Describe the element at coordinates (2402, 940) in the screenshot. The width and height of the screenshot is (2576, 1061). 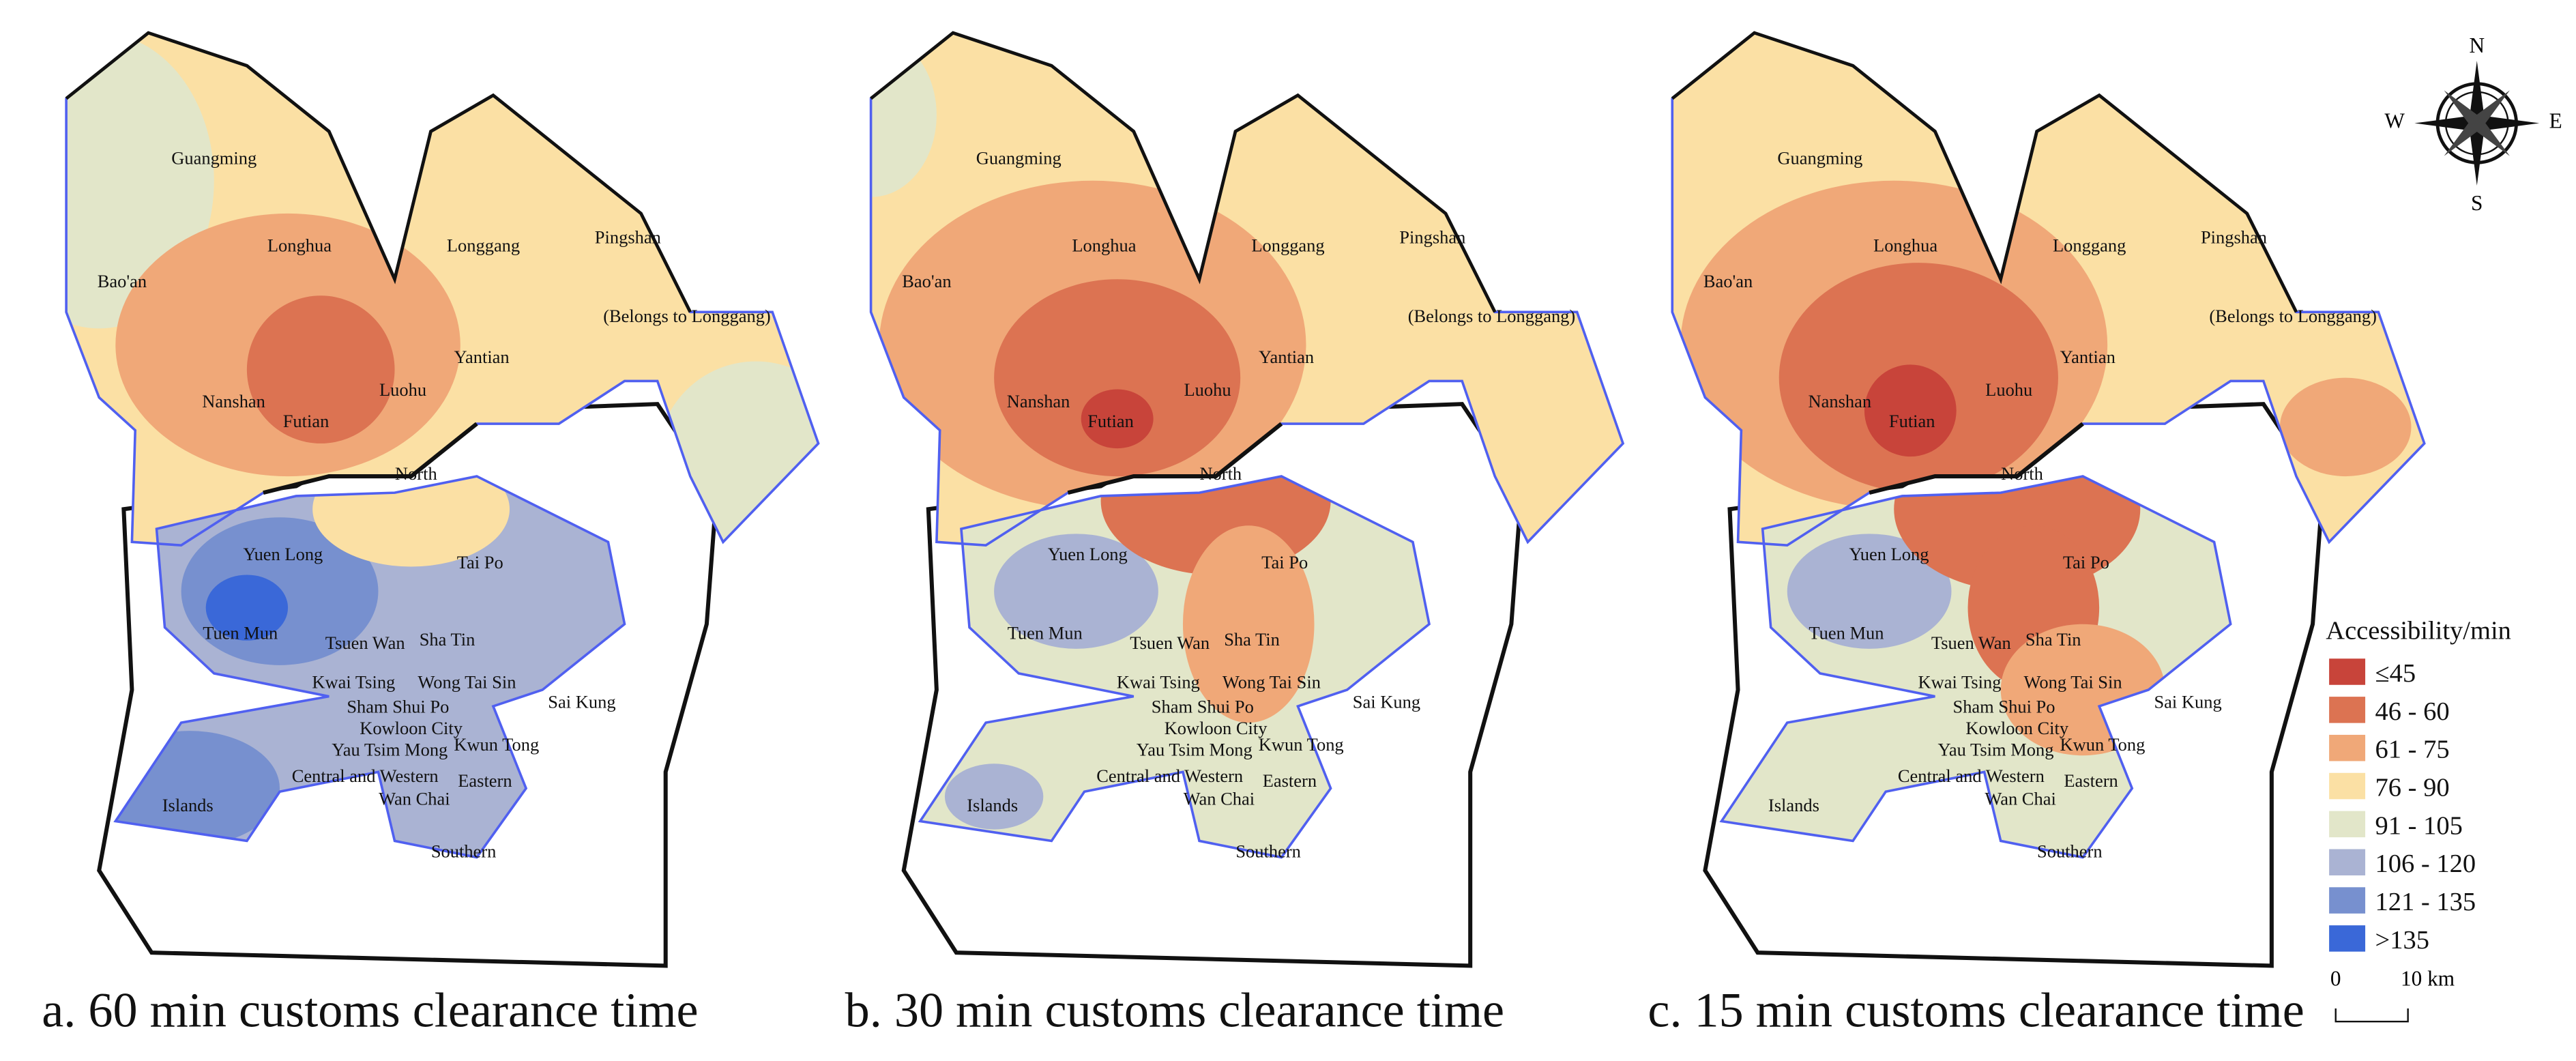
I see `legend-label: >135` at that location.